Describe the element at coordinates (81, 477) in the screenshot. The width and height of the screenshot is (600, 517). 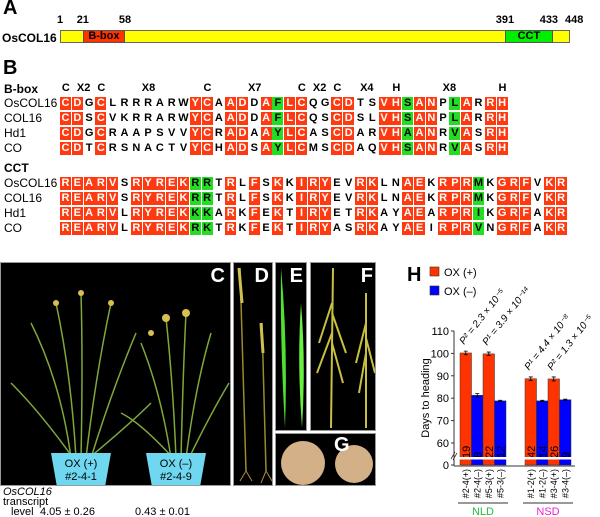
I see `pot-left-line: #2-4-1` at that location.